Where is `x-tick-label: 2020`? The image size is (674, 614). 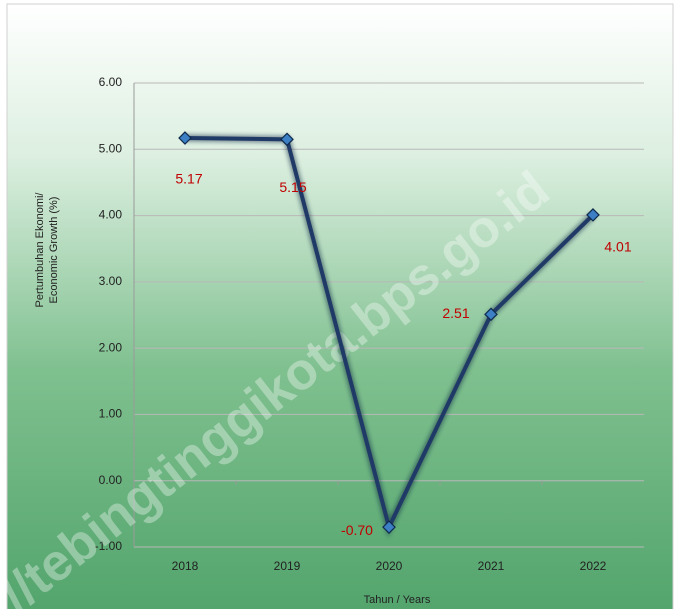 x-tick-label: 2020 is located at coordinates (389, 566).